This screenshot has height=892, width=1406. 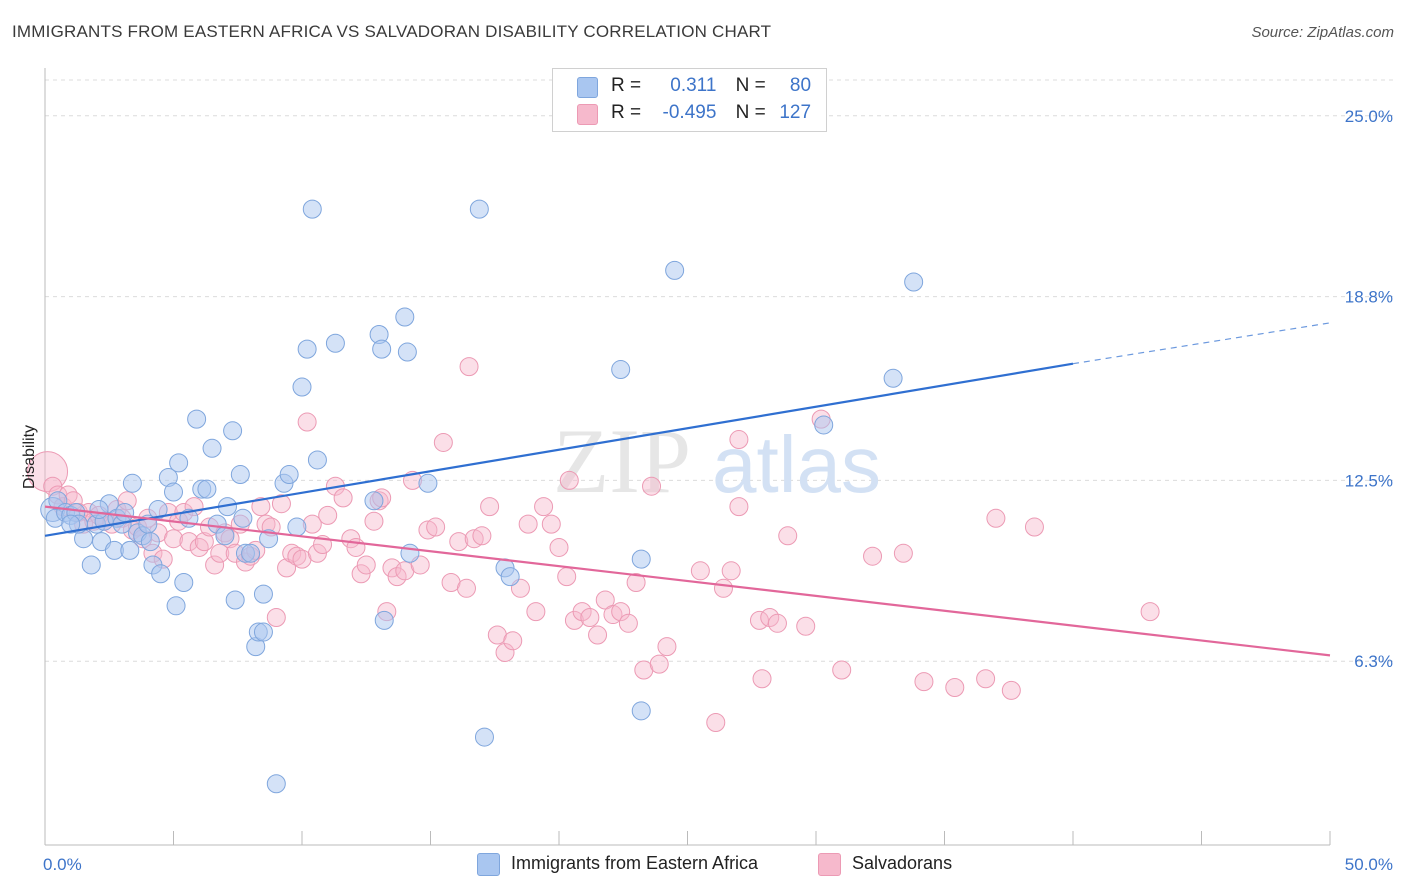 What do you see at coordinates (29, 457) in the screenshot?
I see `y-axis-label: Disability` at bounding box center [29, 457].